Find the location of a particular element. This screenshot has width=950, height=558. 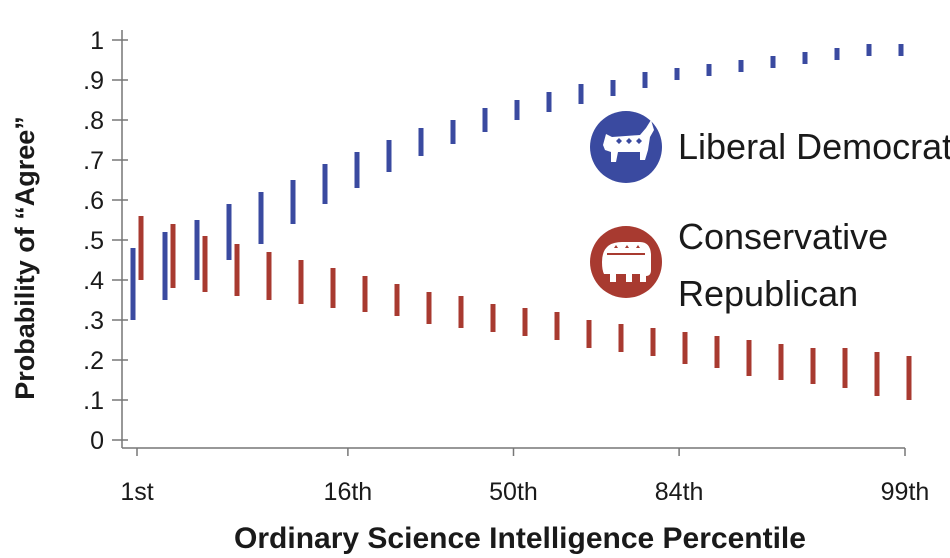

y-tick-label: .8 is located at coordinates (93, 121).